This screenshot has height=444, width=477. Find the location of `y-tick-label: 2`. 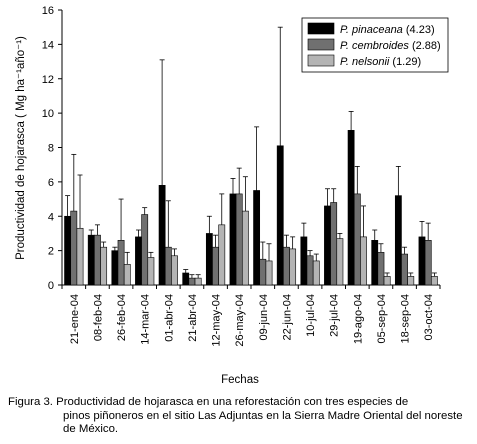

y-tick-label: 2 is located at coordinates (51, 252).